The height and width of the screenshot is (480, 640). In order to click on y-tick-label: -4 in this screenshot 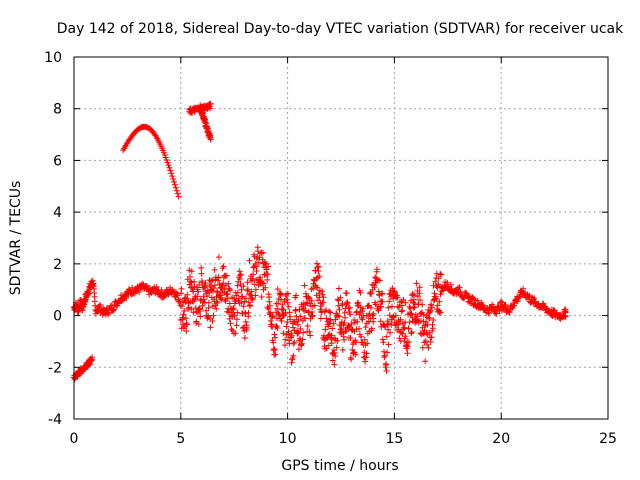, I will do `click(55, 420)`.